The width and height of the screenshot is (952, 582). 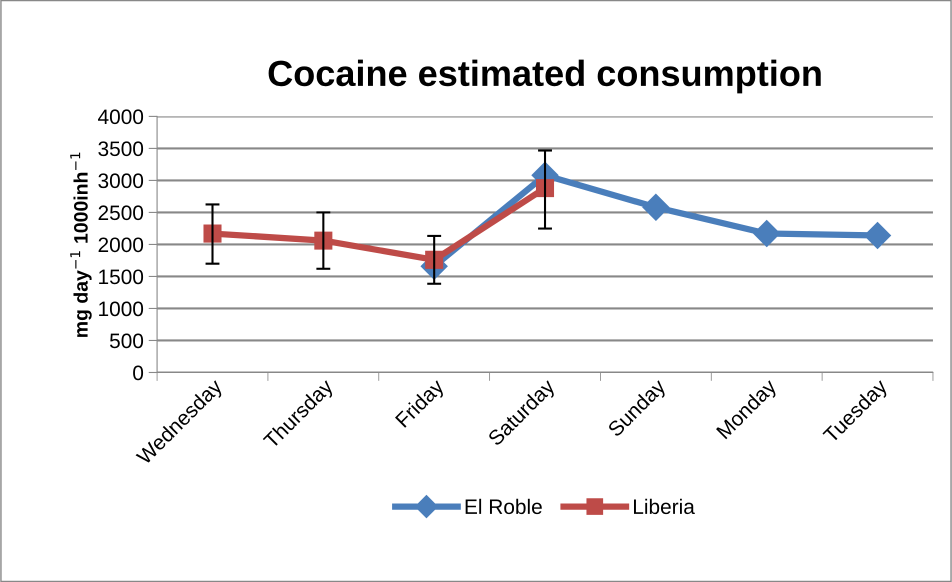 What do you see at coordinates (81, 244) in the screenshot?
I see `y-axis-title: mg day$^{−1}$ 1000inh$^{−1}$` at bounding box center [81, 244].